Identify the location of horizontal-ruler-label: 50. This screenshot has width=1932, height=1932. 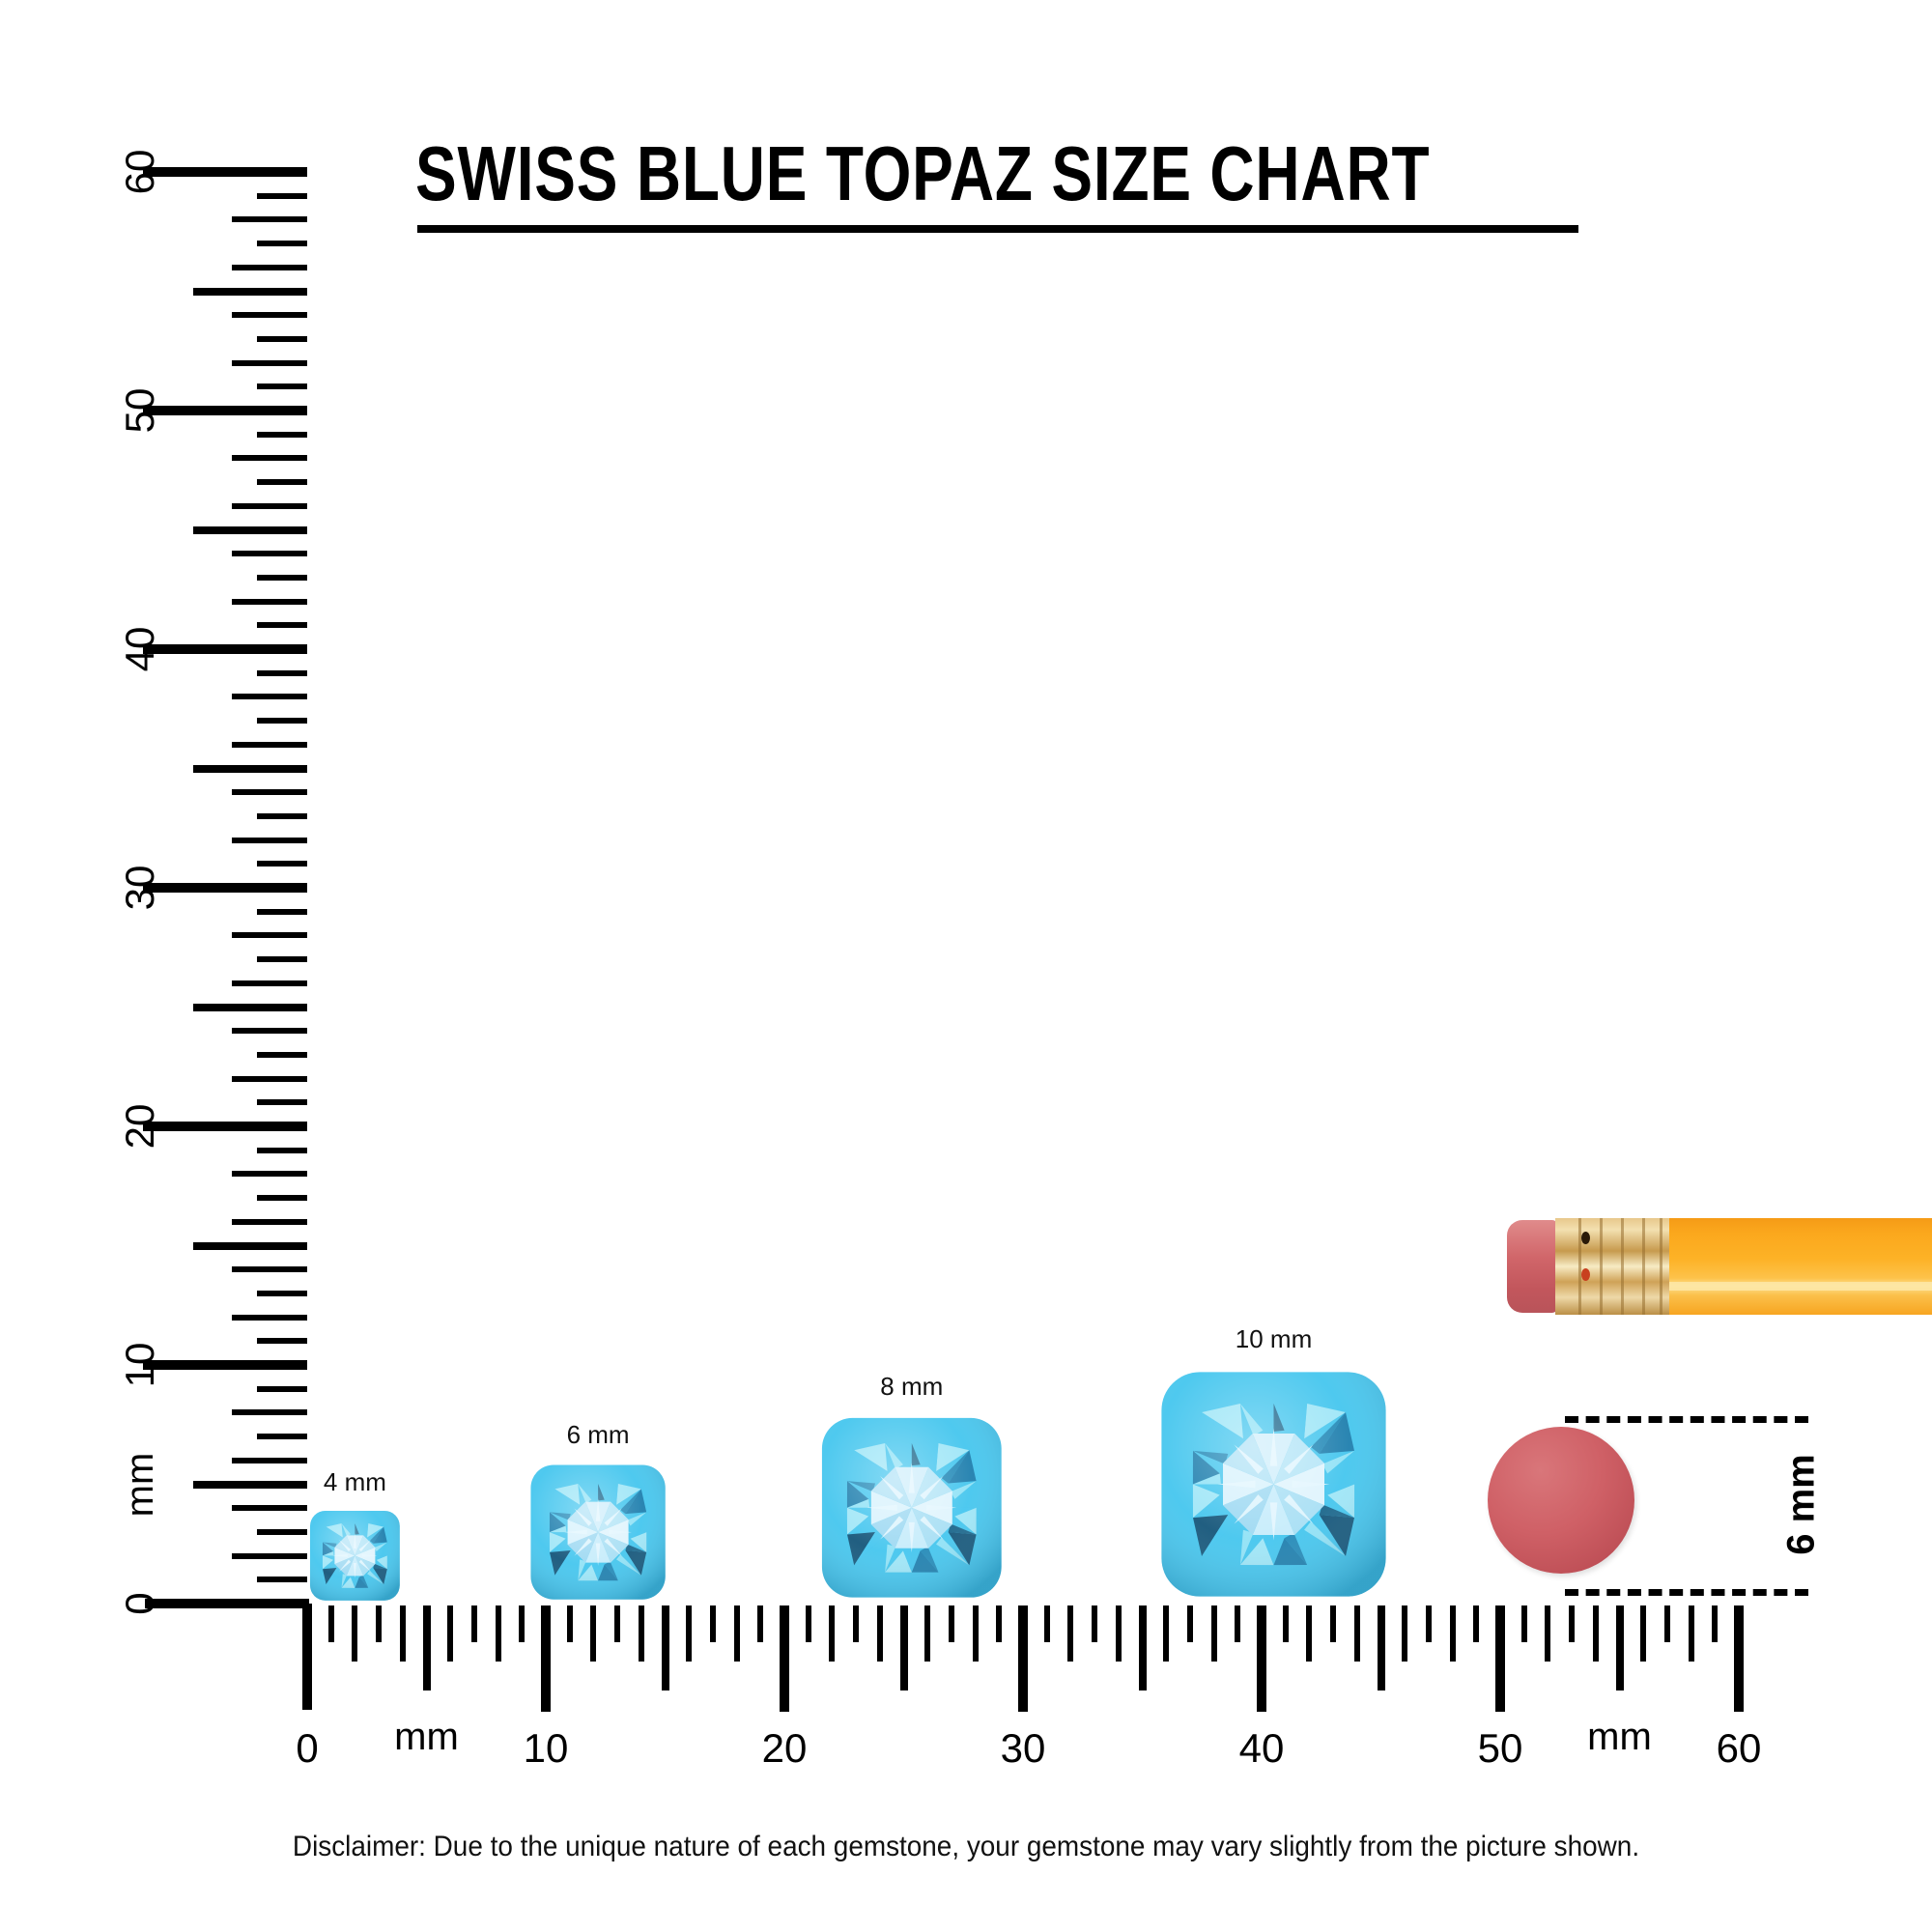
(1500, 1748).